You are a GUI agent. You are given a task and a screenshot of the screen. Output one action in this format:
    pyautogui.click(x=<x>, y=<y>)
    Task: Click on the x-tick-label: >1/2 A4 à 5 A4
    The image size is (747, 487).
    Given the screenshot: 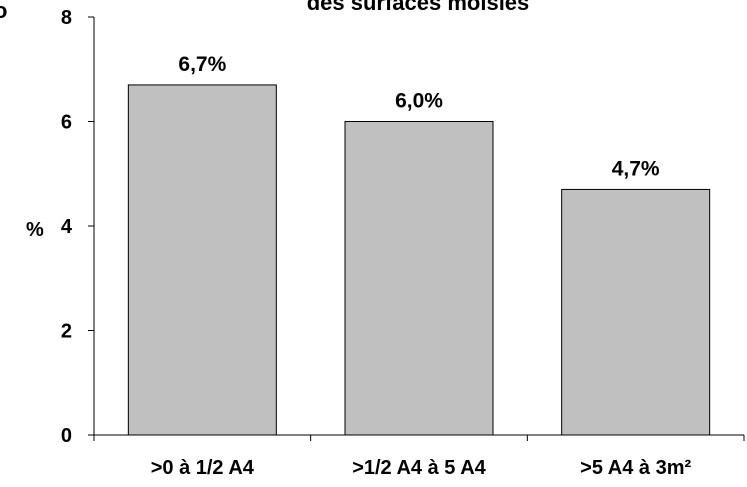 What is the action you would take?
    pyautogui.click(x=419, y=468)
    